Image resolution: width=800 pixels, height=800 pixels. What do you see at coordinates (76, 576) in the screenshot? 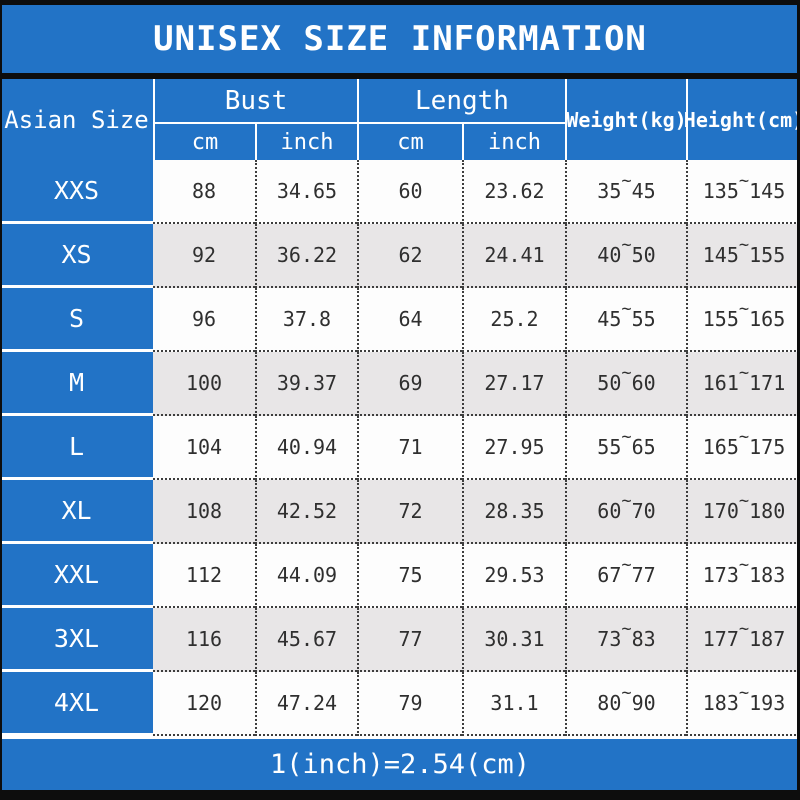
I see `size-label: XXL` at bounding box center [76, 576].